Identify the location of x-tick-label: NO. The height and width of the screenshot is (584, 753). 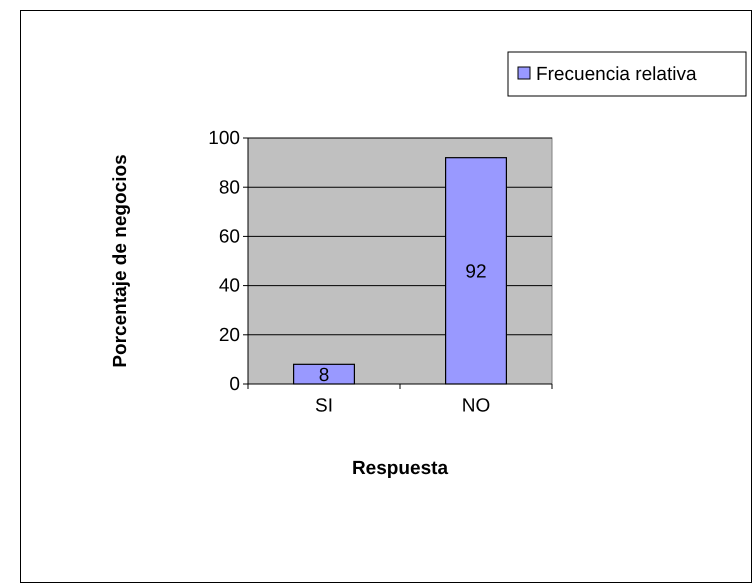
(476, 405).